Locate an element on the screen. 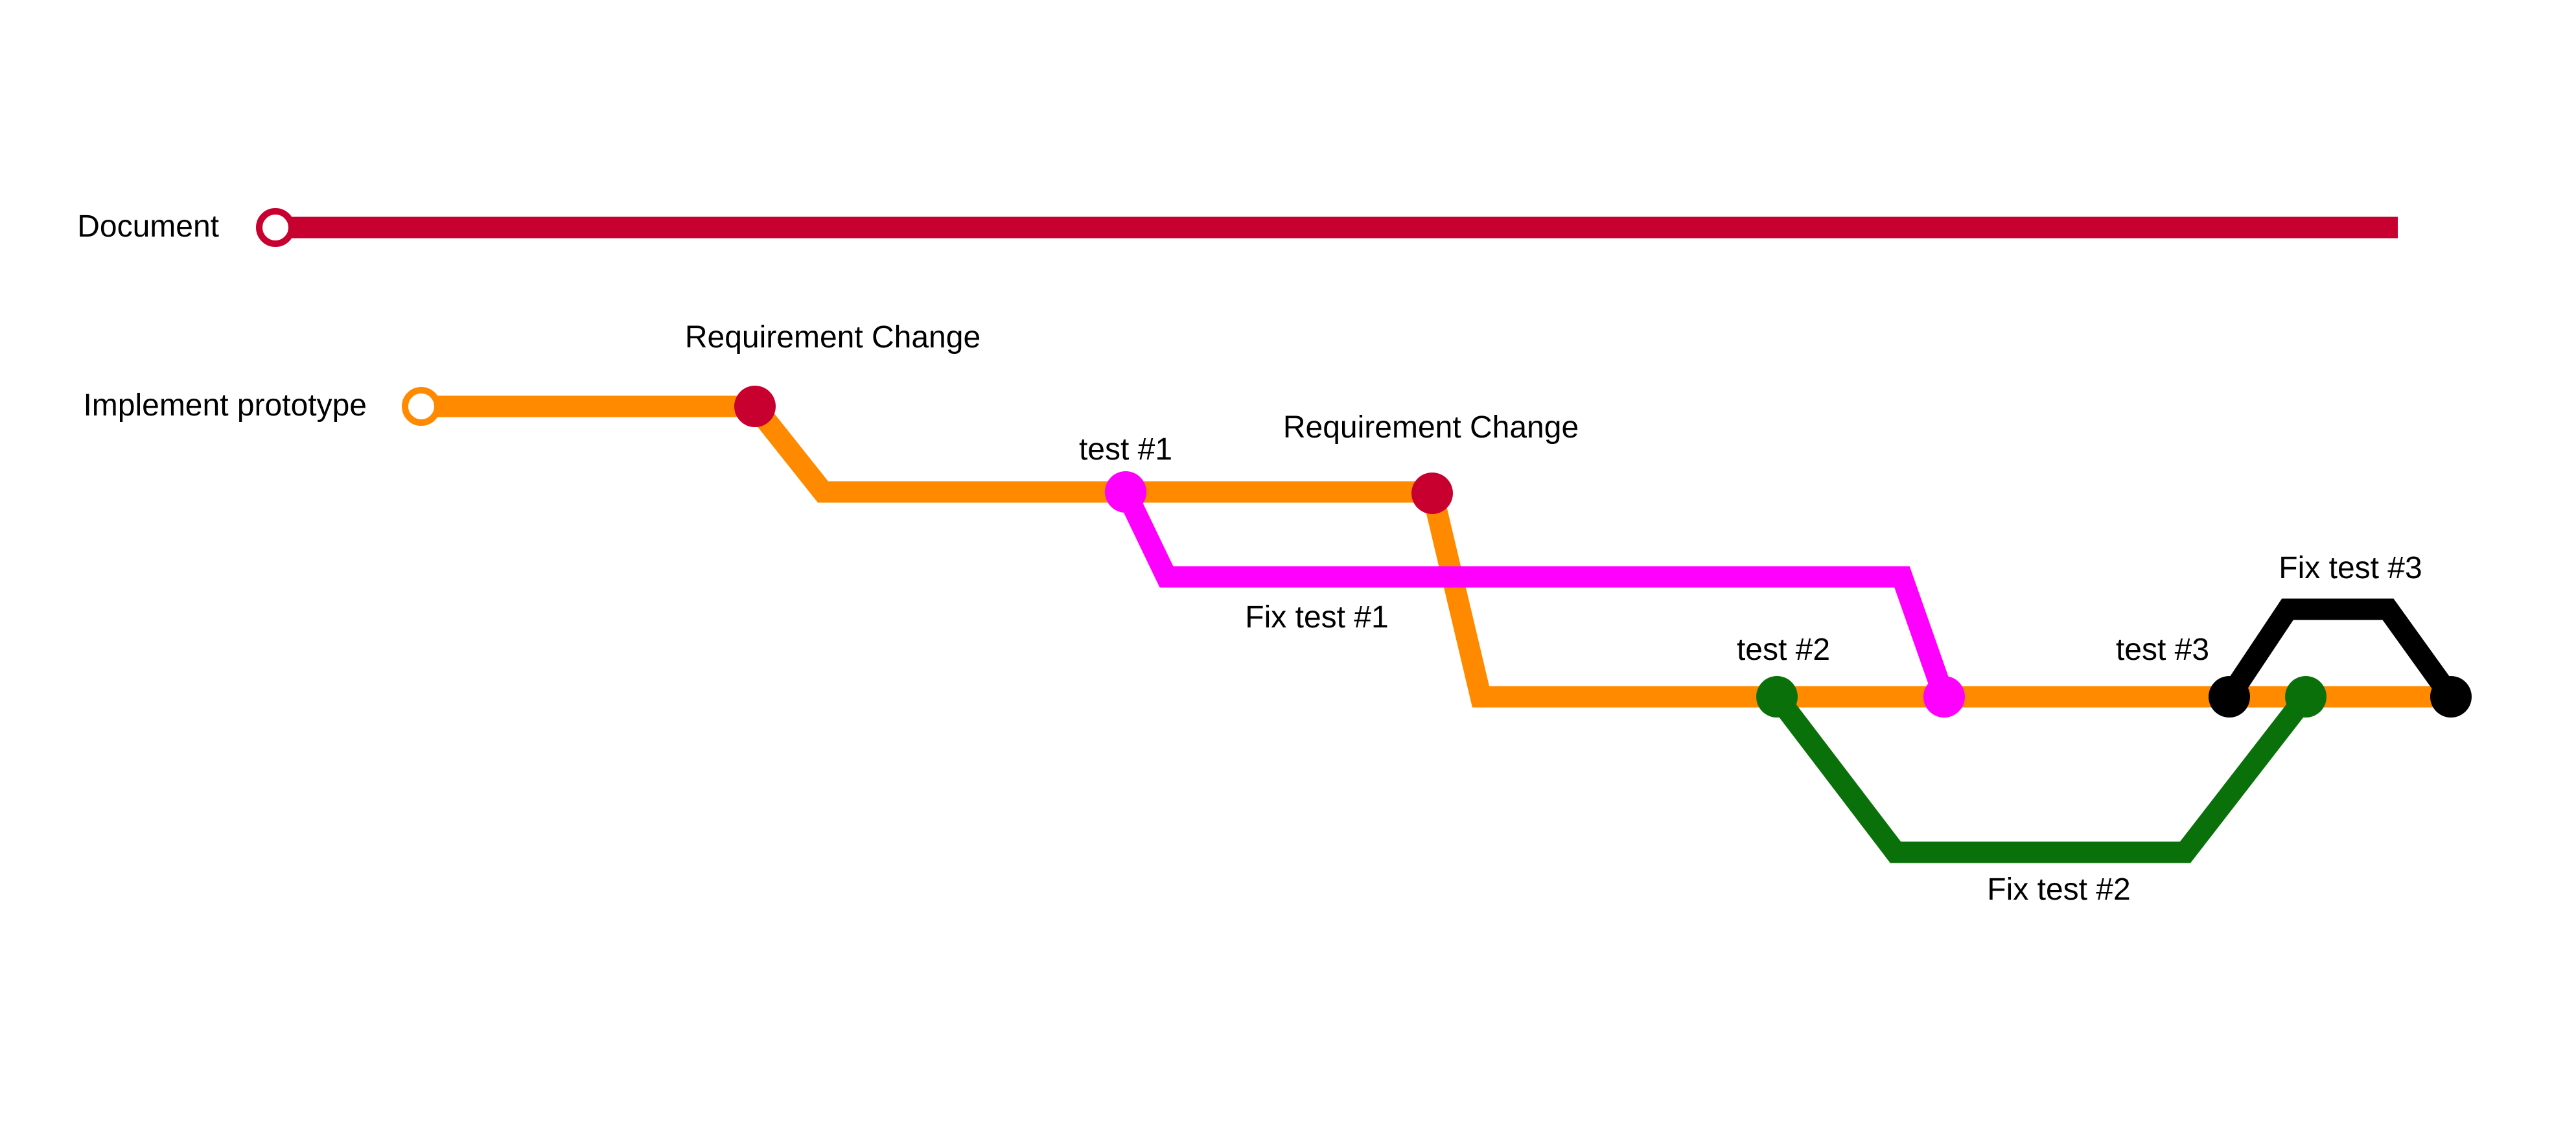  test-1-node is located at coordinates (1125, 492).